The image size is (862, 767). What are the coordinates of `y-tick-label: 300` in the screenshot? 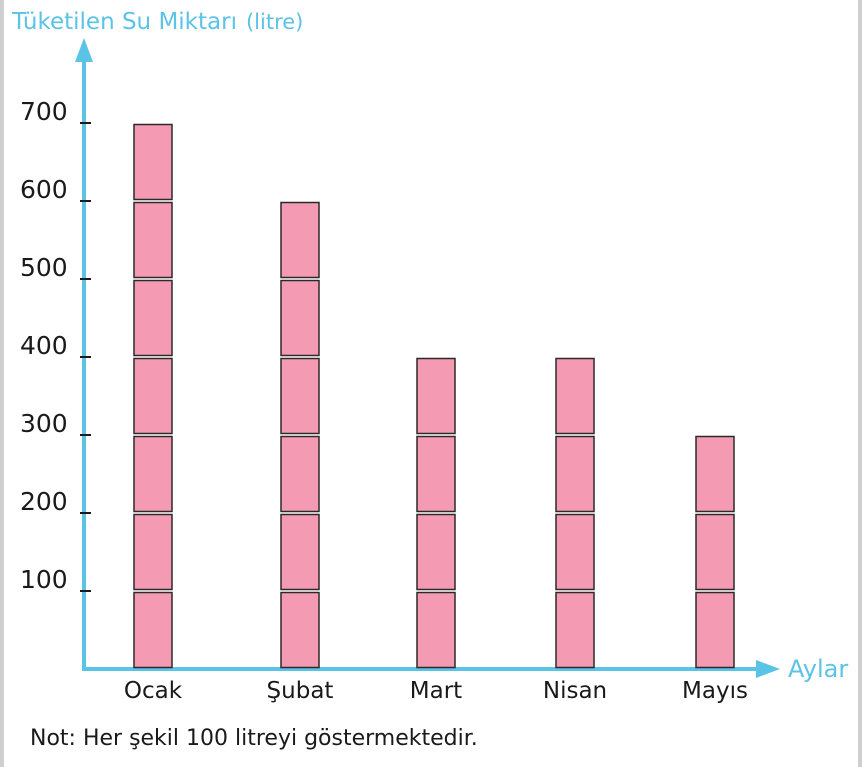 It's located at (44, 423).